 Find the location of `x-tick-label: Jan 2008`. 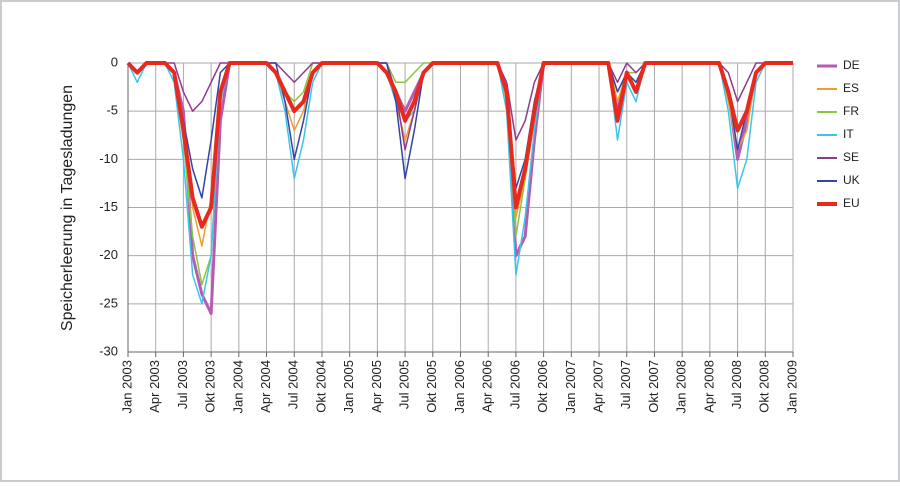

x-tick-label: Jan 2008 is located at coordinates (681, 387).